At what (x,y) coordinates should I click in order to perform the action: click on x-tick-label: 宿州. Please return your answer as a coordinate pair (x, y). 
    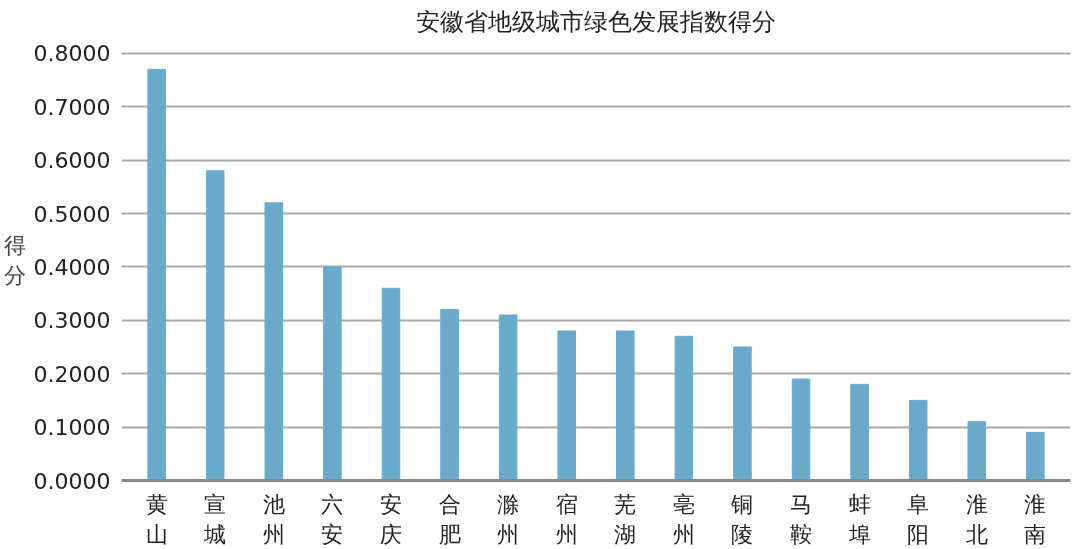
    Looking at the image, I should click on (566, 519).